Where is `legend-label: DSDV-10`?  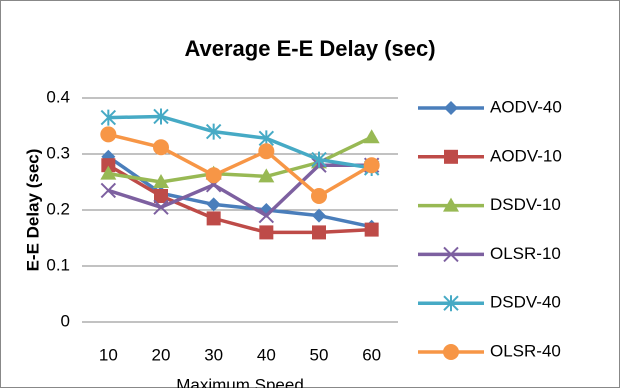
legend-label: DSDV-10 is located at coordinates (525, 204).